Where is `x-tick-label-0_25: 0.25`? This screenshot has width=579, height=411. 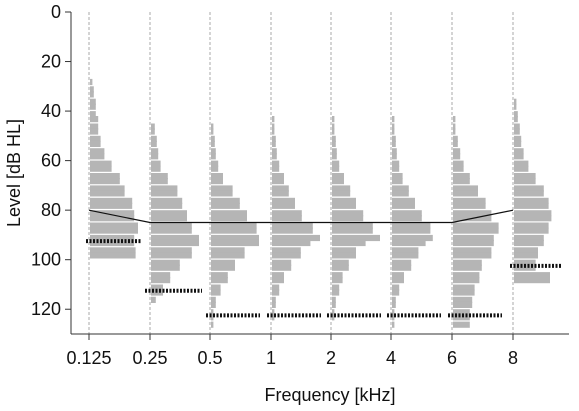
x-tick-label-0_25: 0.25 is located at coordinates (149, 358).